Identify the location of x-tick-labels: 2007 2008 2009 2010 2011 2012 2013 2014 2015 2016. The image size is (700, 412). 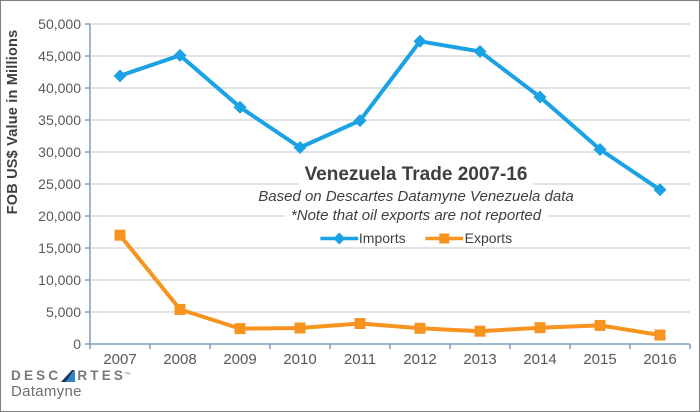
(389, 359).